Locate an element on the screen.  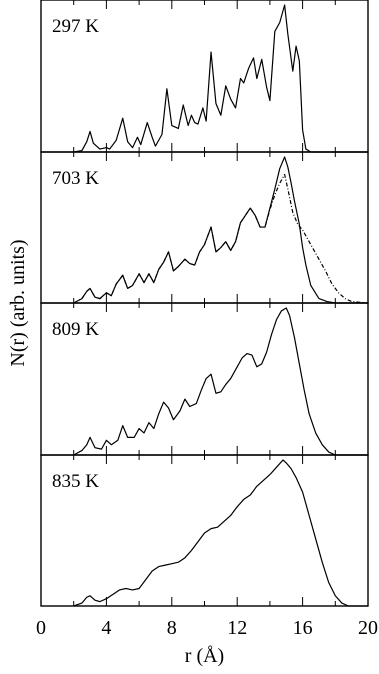
panel-temperature-label: 703 K is located at coordinates (75, 178).